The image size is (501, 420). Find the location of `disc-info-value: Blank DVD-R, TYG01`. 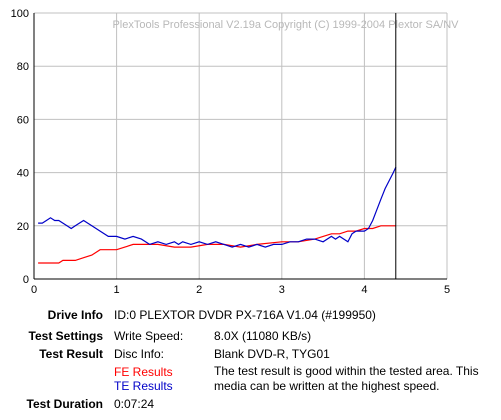

disc-info-value: Blank DVD-R, TYG01 is located at coordinates (272, 354).